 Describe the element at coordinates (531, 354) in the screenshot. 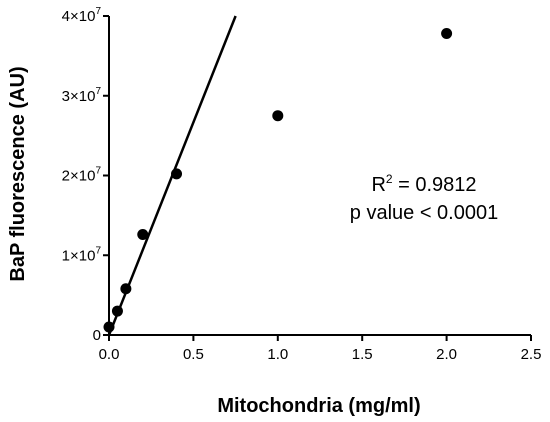

I see `x-tick-label: 2.5` at that location.